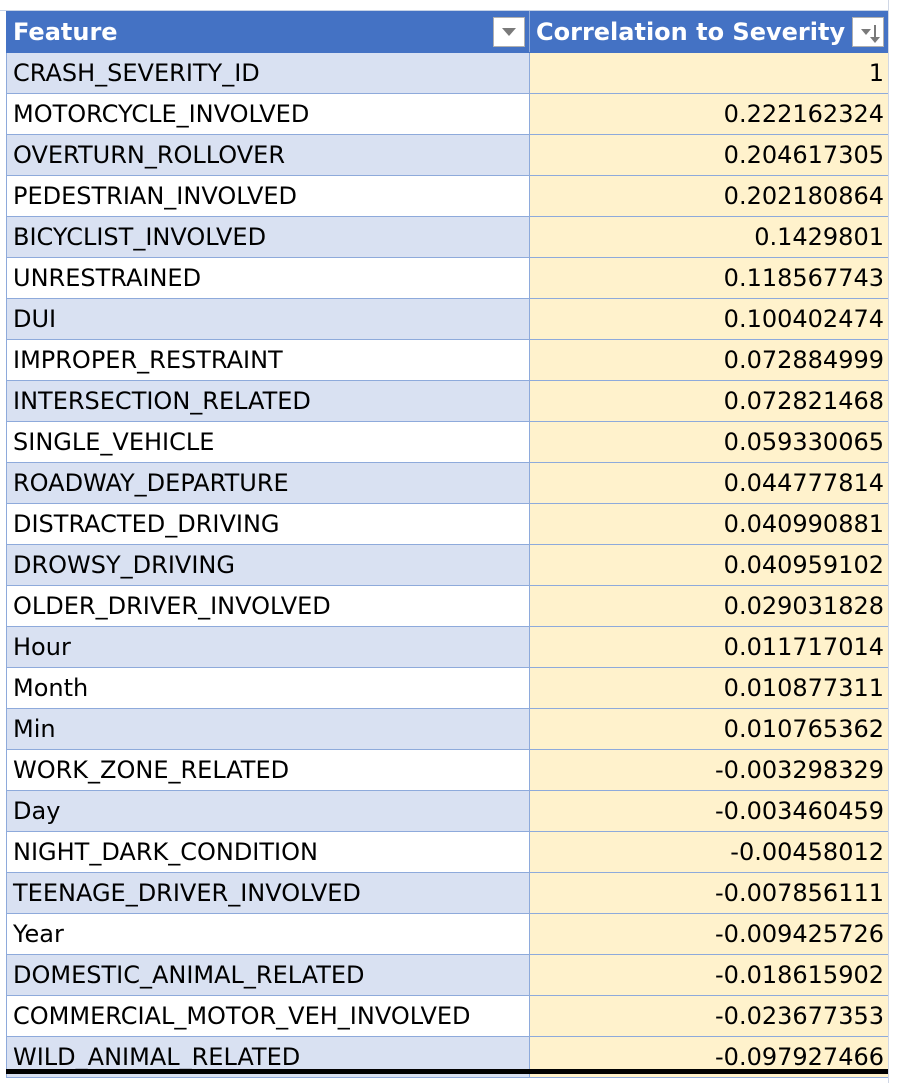 The height and width of the screenshot is (1083, 897). I want to click on correlation-cell: 0.044777814, so click(709, 483).